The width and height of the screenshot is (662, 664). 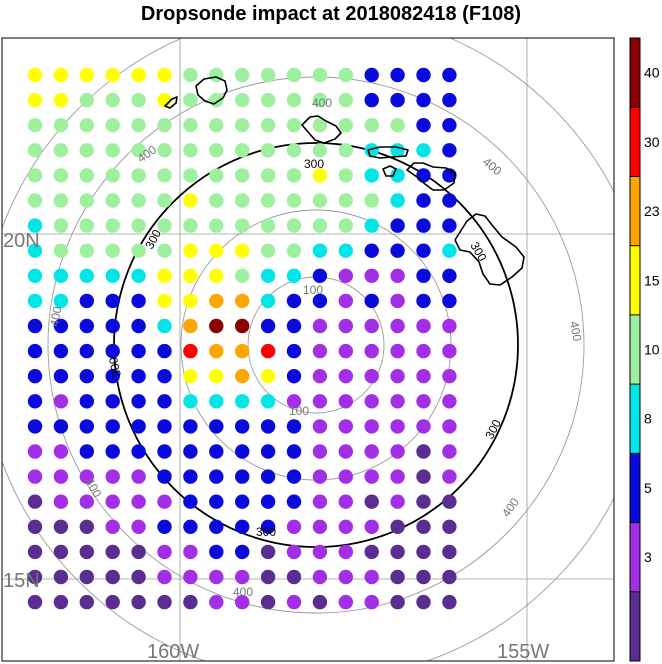 I want to click on coast-molokai, so click(x=388, y=152).